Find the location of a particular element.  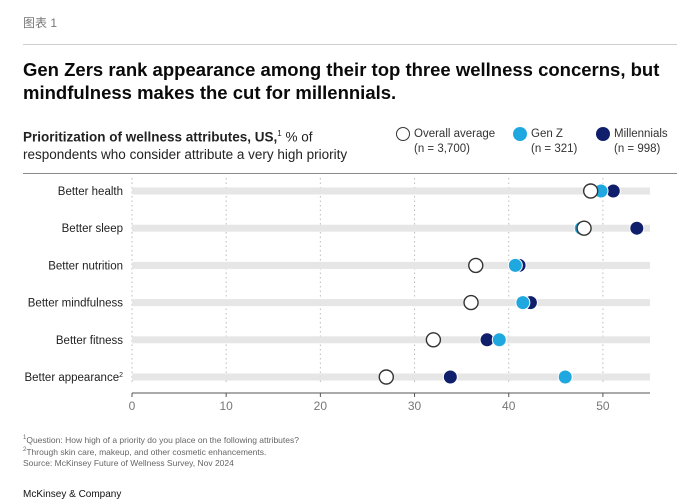

category-label: Better mindfulness is located at coordinates (75, 304).